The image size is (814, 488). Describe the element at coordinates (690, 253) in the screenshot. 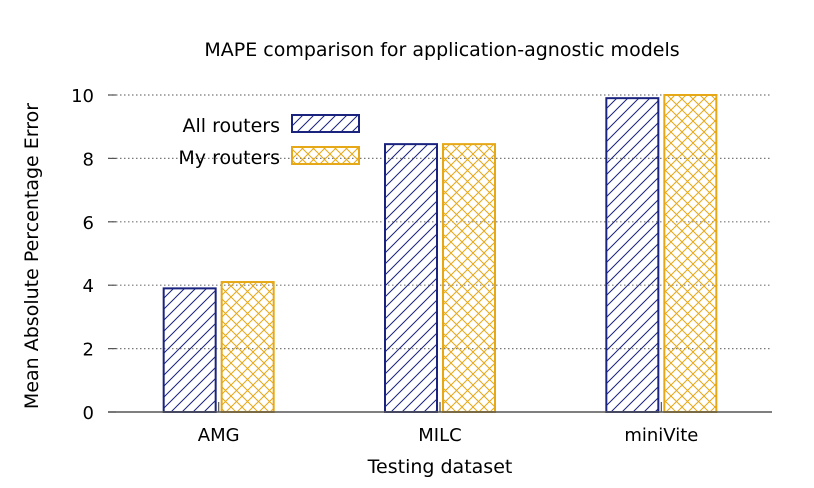

I see `bar-my-routers-minivite` at that location.